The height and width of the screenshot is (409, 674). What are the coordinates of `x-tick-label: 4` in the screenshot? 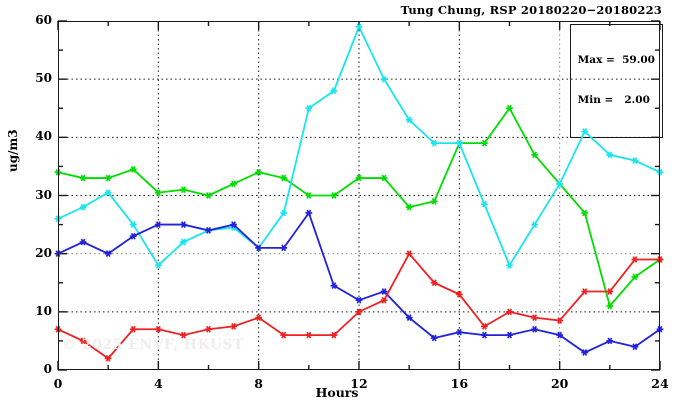 It's located at (158, 383).